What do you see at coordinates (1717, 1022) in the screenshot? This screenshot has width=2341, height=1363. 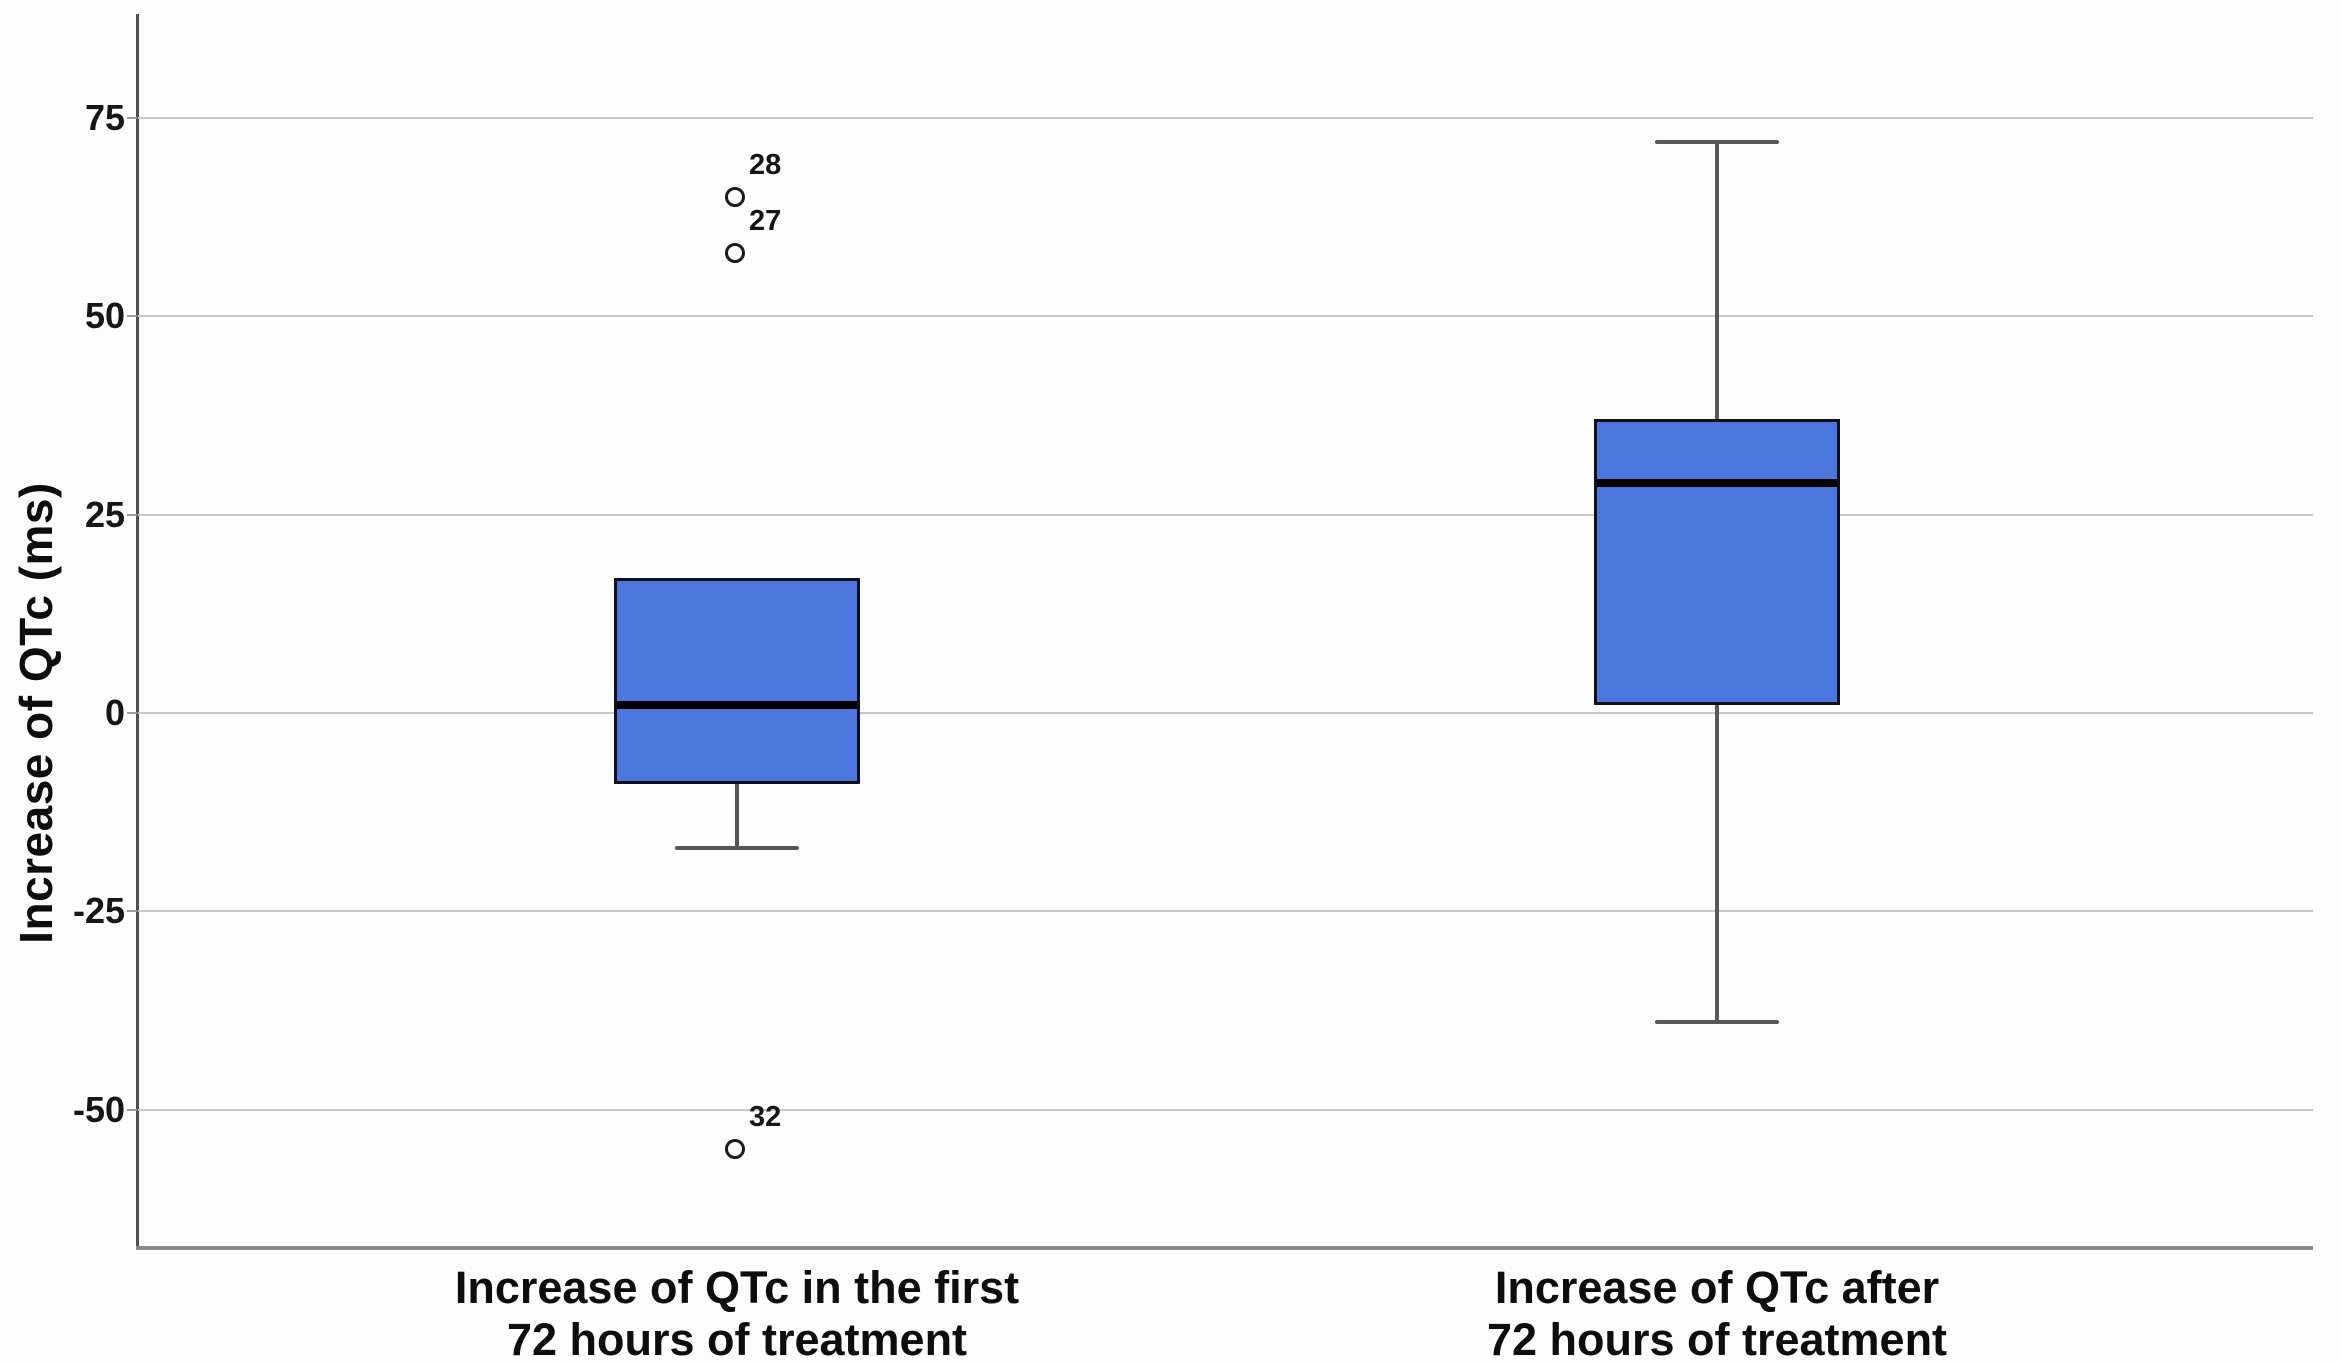 I see `lower-whisker-cap-after-72h` at bounding box center [1717, 1022].